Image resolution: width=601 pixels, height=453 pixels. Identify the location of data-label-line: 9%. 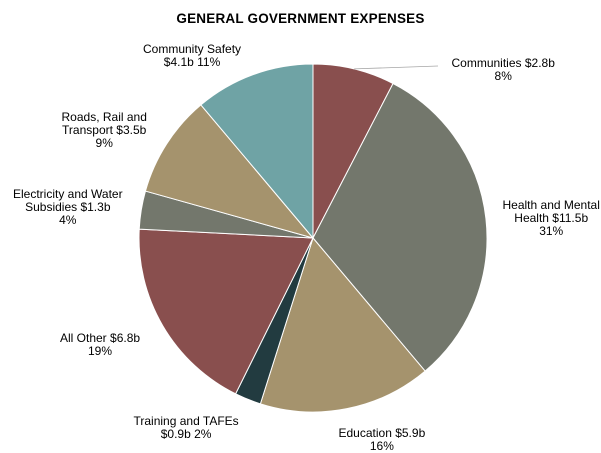
(104, 143).